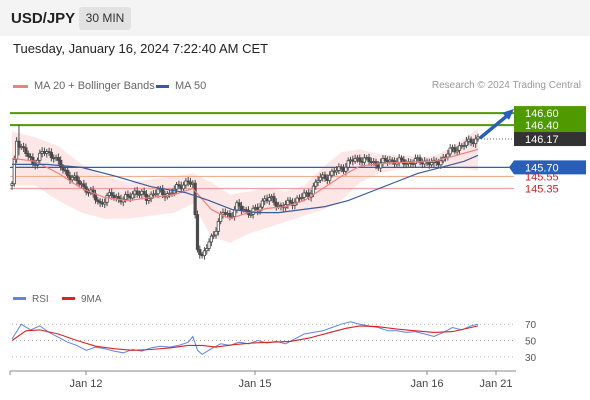 The height and width of the screenshot is (400, 590). What do you see at coordinates (542, 168) in the screenshot?
I see `price-label-145.70: 145.70` at bounding box center [542, 168].